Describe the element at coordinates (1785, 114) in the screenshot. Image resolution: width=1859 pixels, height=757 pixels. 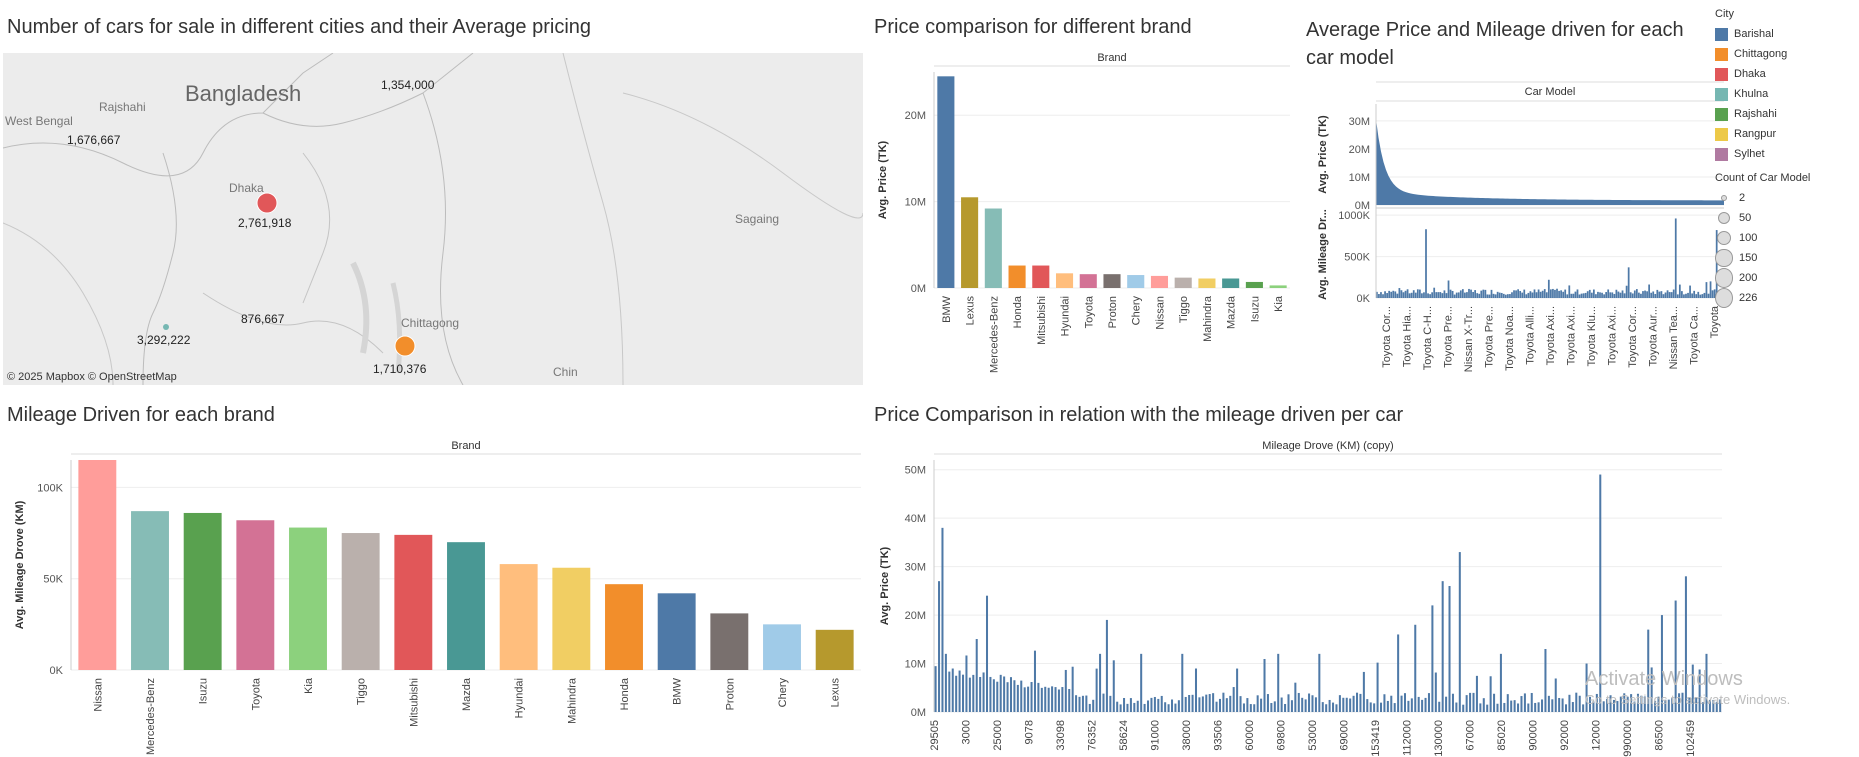
I see `legend-item: Rajshahi` at that location.